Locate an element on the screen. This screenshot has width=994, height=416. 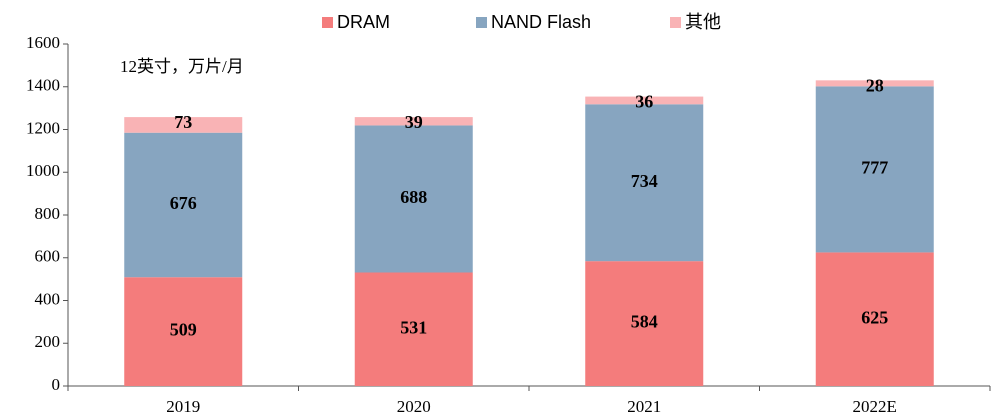
value-label: 777 is located at coordinates (874, 167).